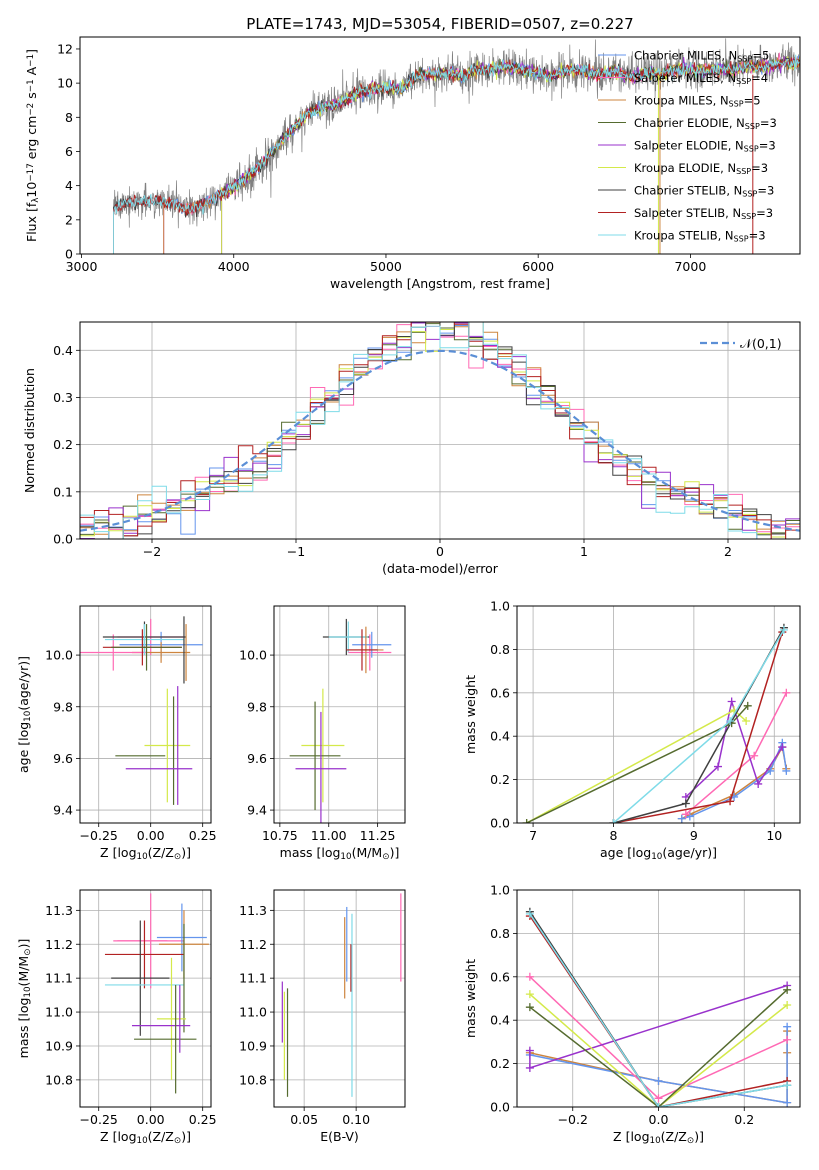 Image resolution: width=819 pixels, height=1170 pixels. What do you see at coordinates (59, 1045) in the screenshot?
I see `y-tick-label: 10.9` at bounding box center [59, 1045].